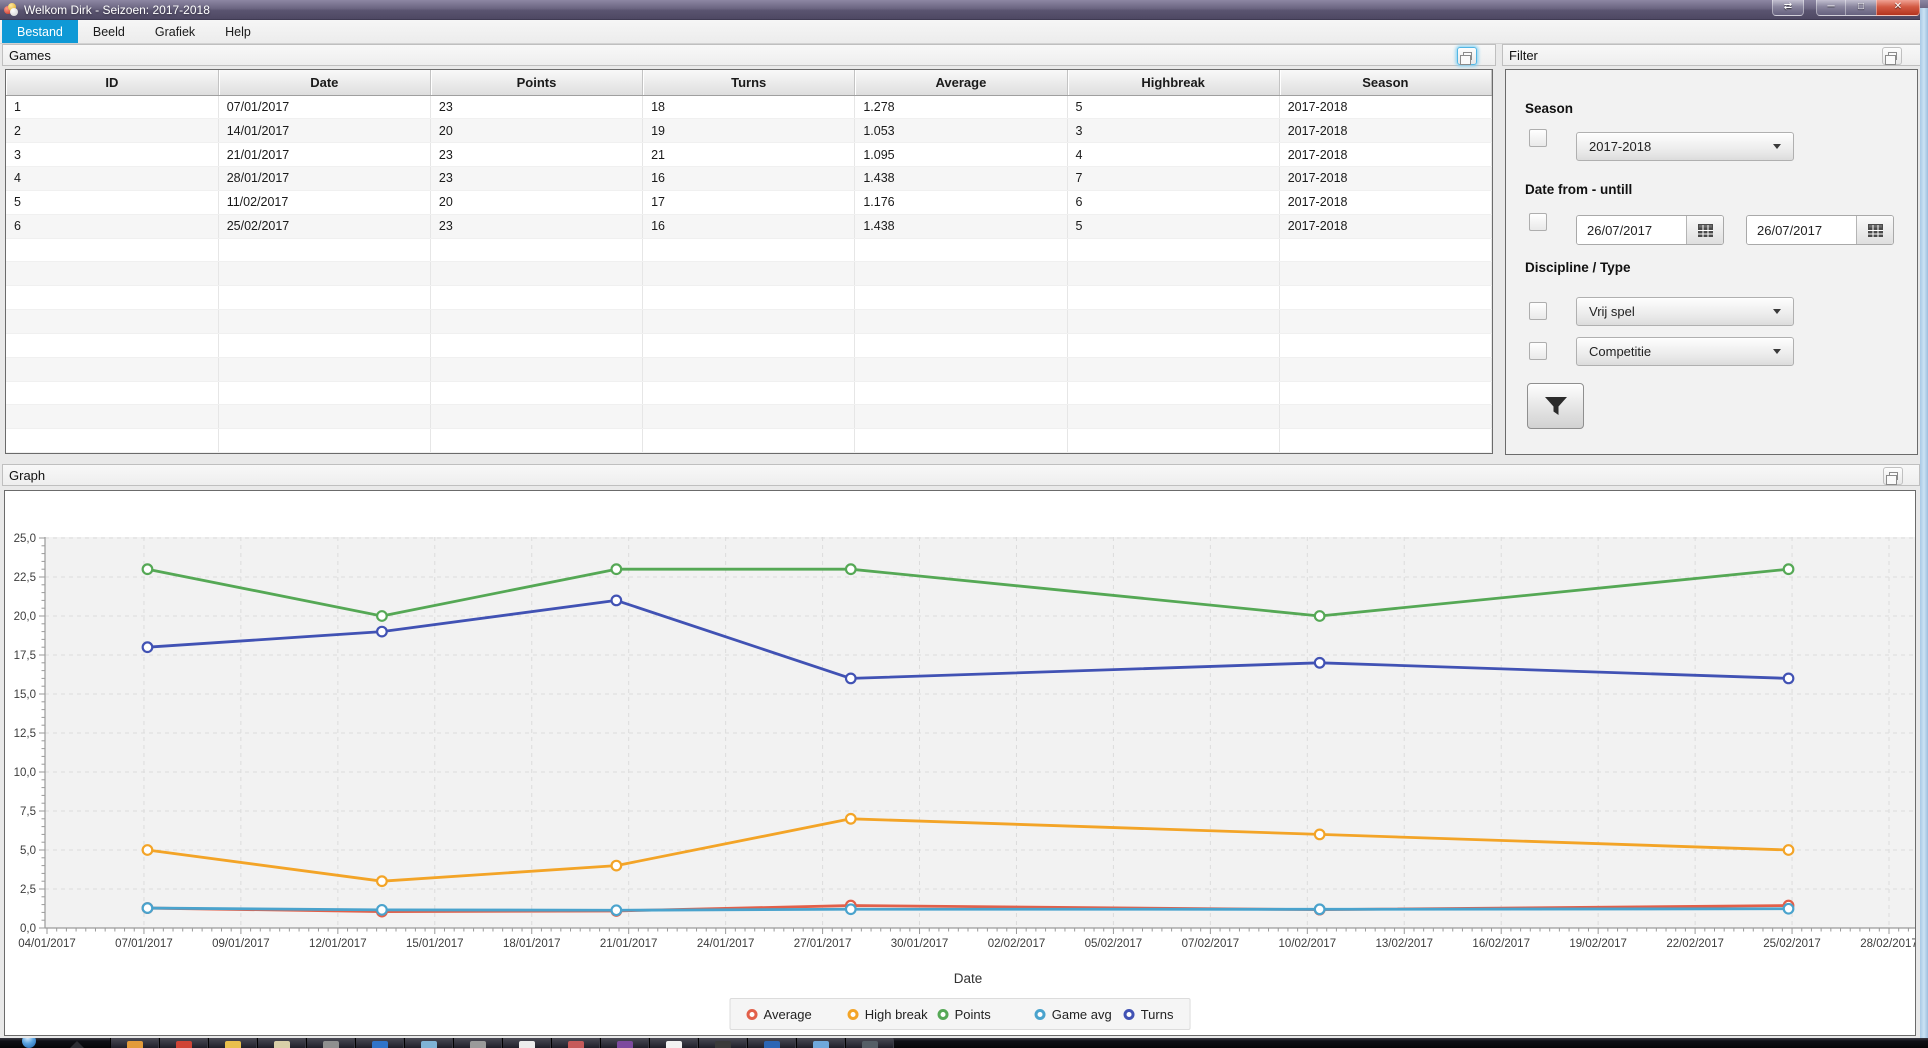  What do you see at coordinates (1893, 476) in the screenshot?
I see `graph-undock-button` at bounding box center [1893, 476].